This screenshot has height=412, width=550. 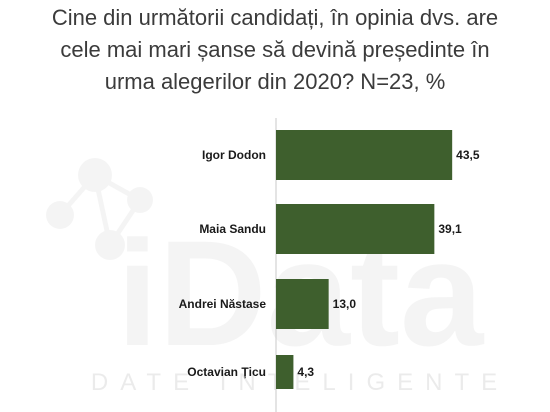 I want to click on value-label: 43,5, so click(x=468, y=155).